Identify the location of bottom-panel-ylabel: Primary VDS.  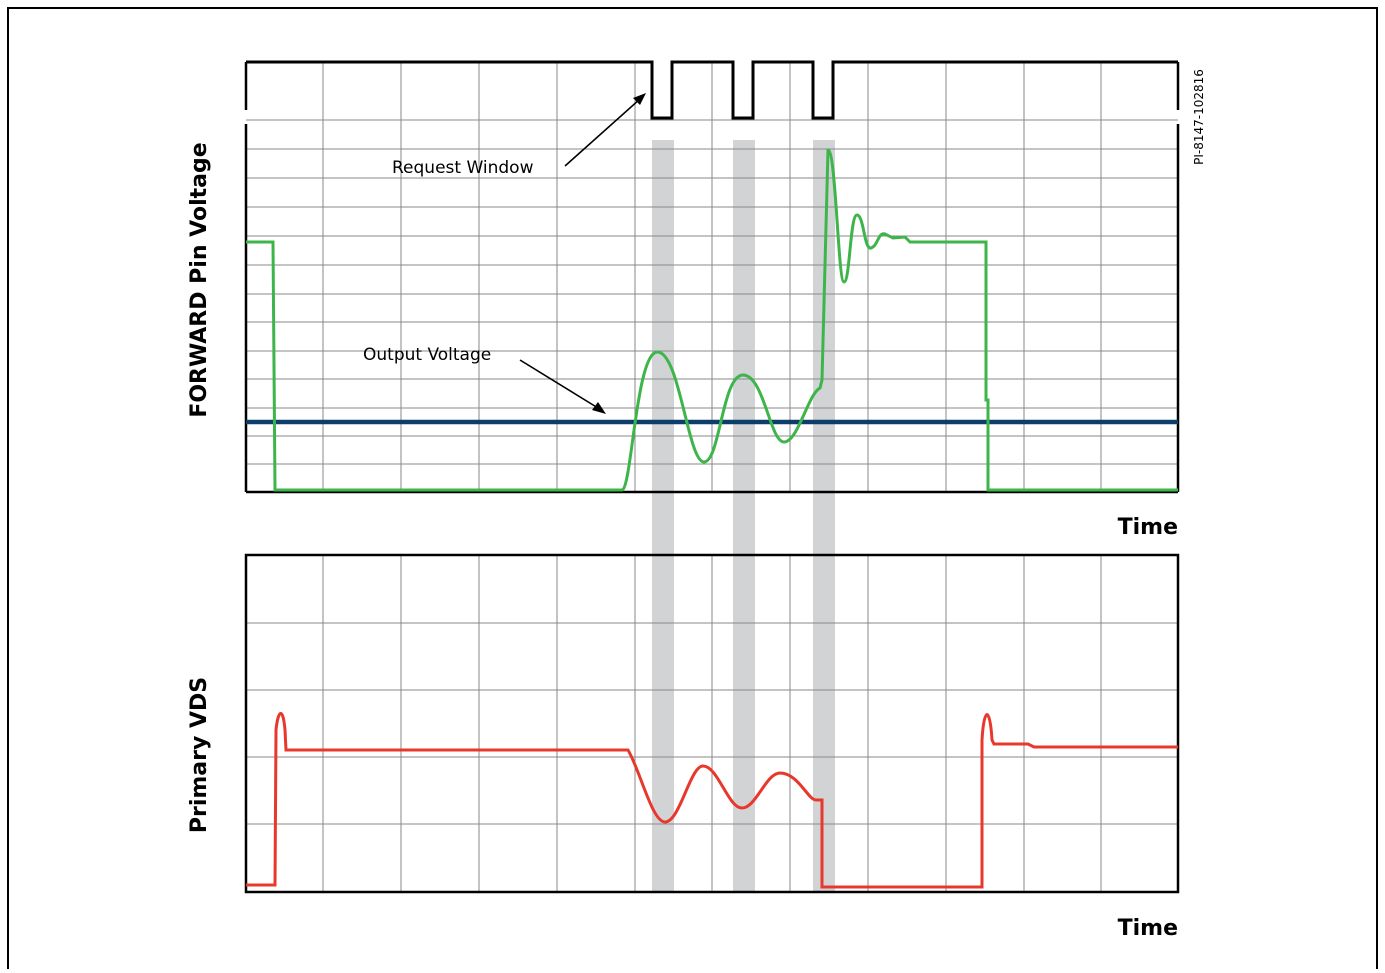
(199, 755).